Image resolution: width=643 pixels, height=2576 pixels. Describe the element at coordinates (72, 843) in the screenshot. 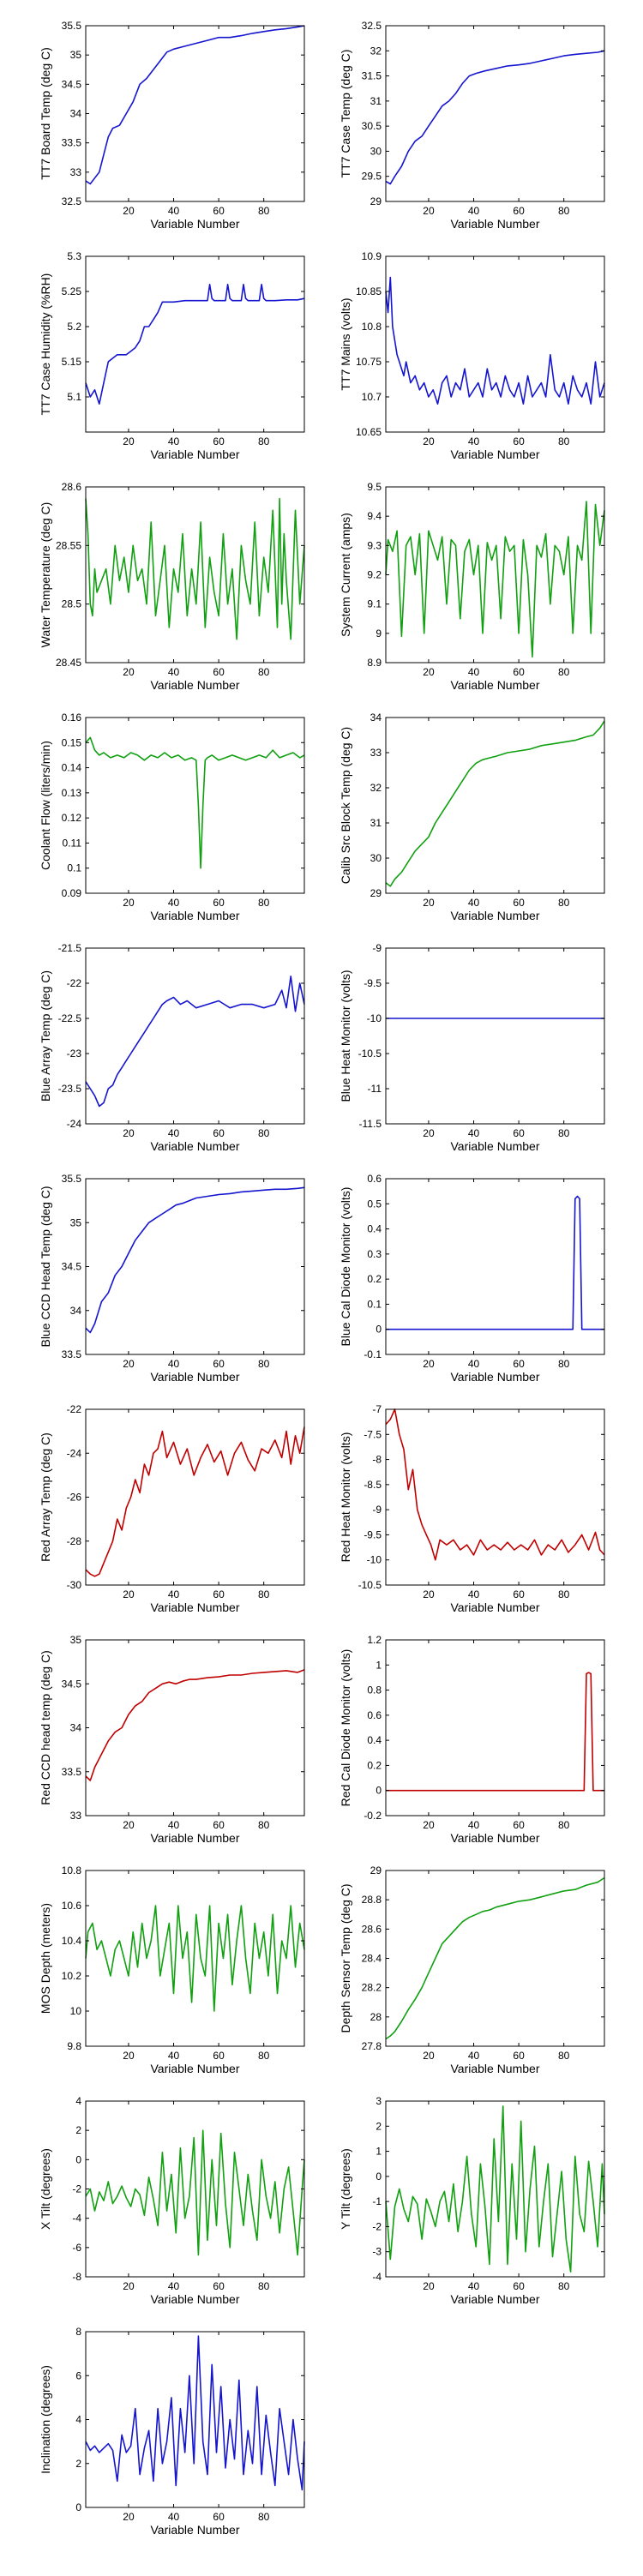

I see `y-tick-label: 0.11` at that location.